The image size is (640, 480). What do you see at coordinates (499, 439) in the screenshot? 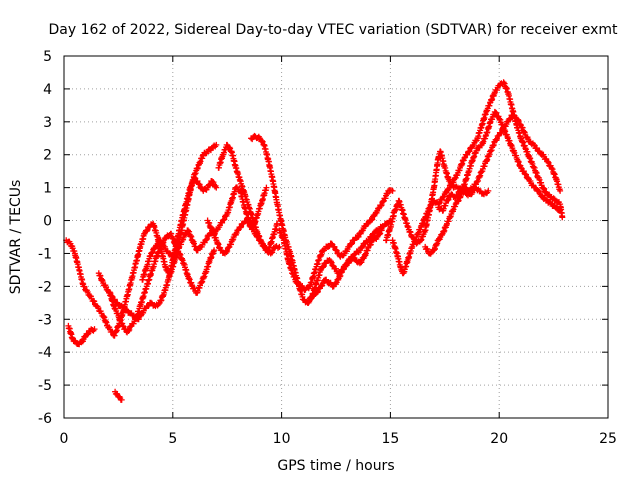
I see `x-tick-label: 20` at bounding box center [499, 439].